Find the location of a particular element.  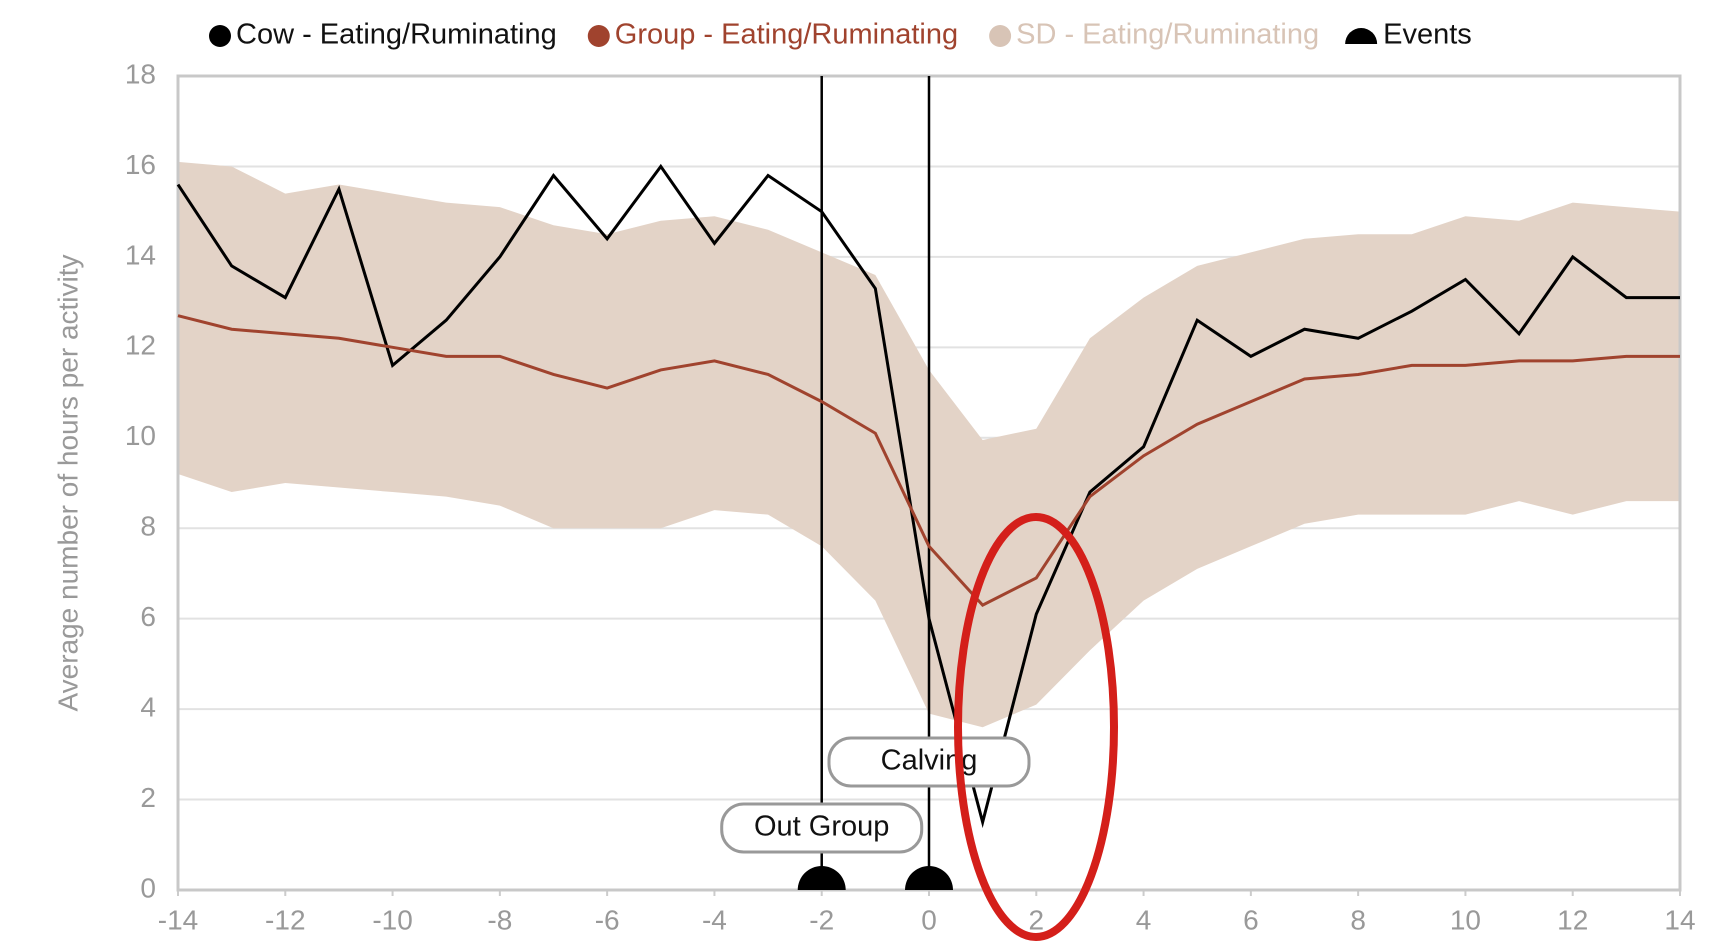

legend-label: Group - Eating/Ruminating is located at coordinates (786, 35).